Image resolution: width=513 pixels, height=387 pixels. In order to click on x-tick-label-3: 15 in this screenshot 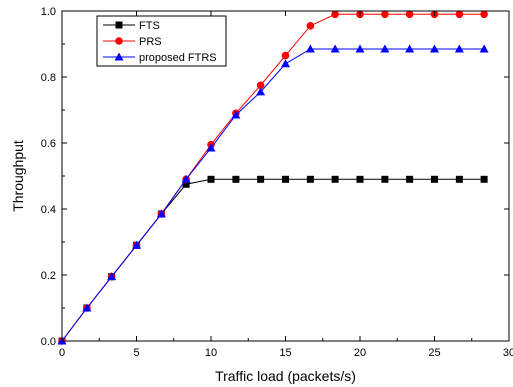, I will do `click(285, 353)`.